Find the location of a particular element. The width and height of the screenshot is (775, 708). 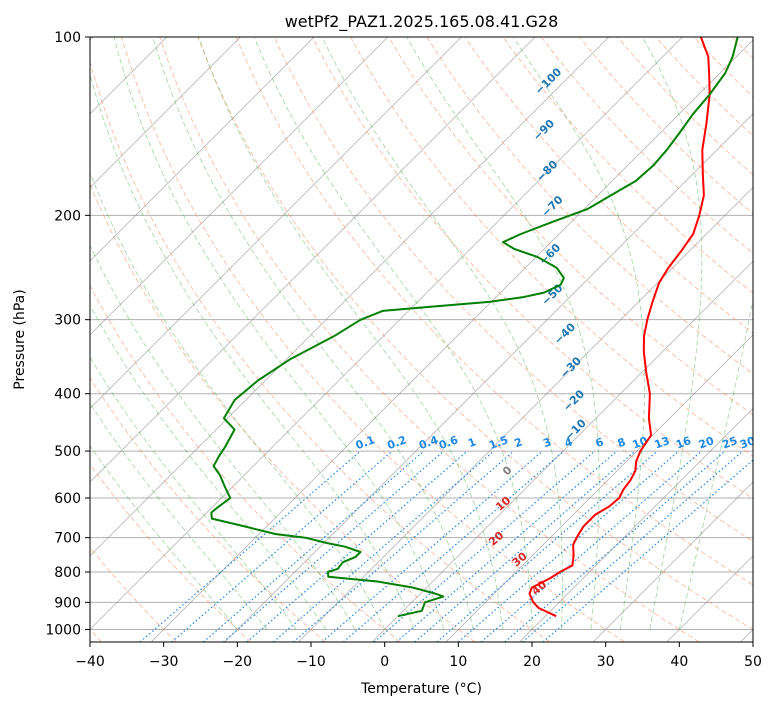

x-tick-label: 30 is located at coordinates (606, 662).